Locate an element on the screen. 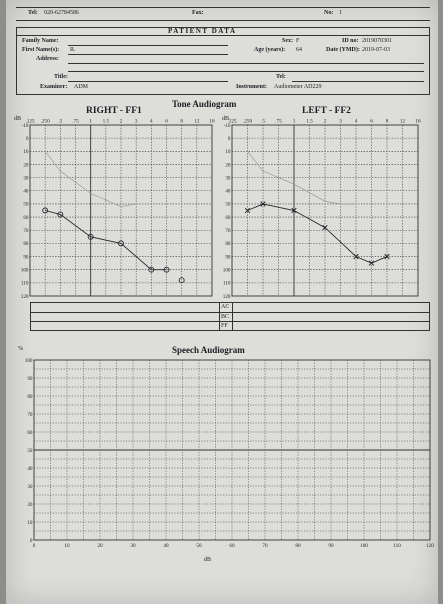 This screenshot has width=443, height=604. right-y-tick: 10 is located at coordinates (26, 152).